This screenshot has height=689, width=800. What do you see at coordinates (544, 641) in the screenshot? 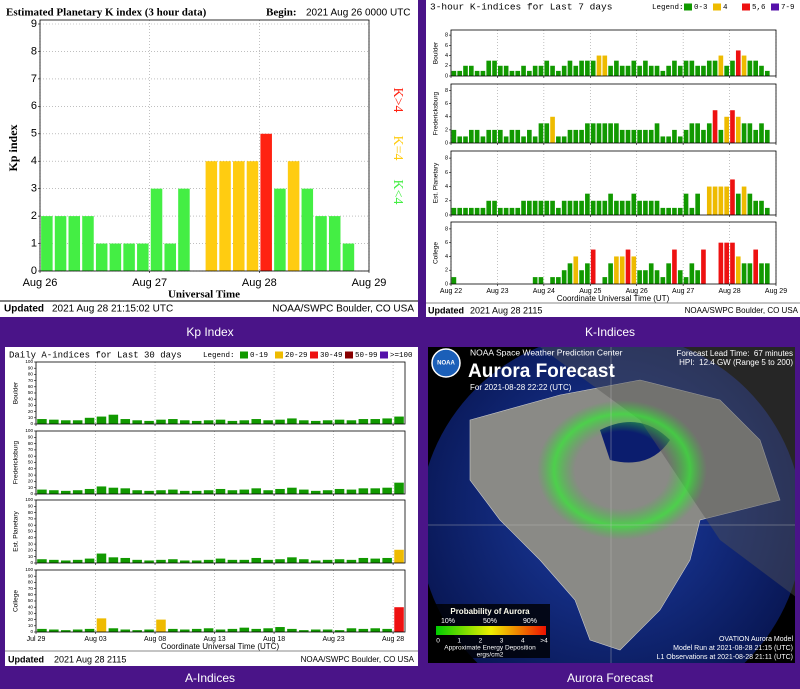
I see `energy-tick: >4` at bounding box center [544, 641].